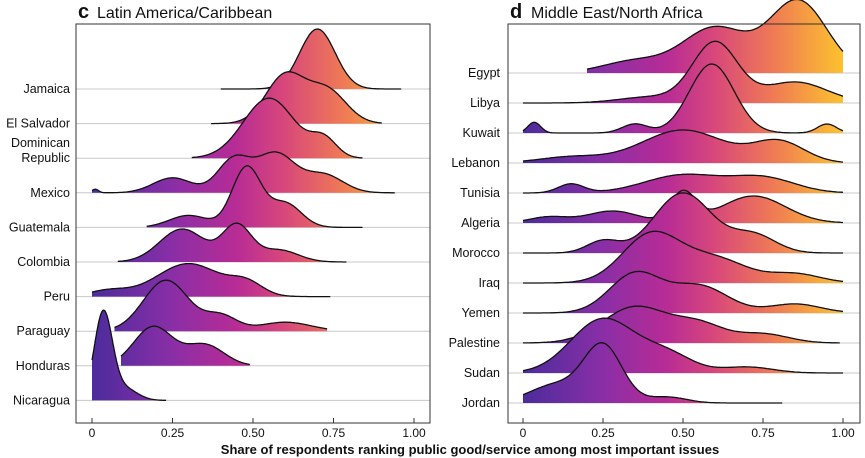 This screenshot has height=458, width=865. I want to click on ridge-area-morocco, so click(683, 222).